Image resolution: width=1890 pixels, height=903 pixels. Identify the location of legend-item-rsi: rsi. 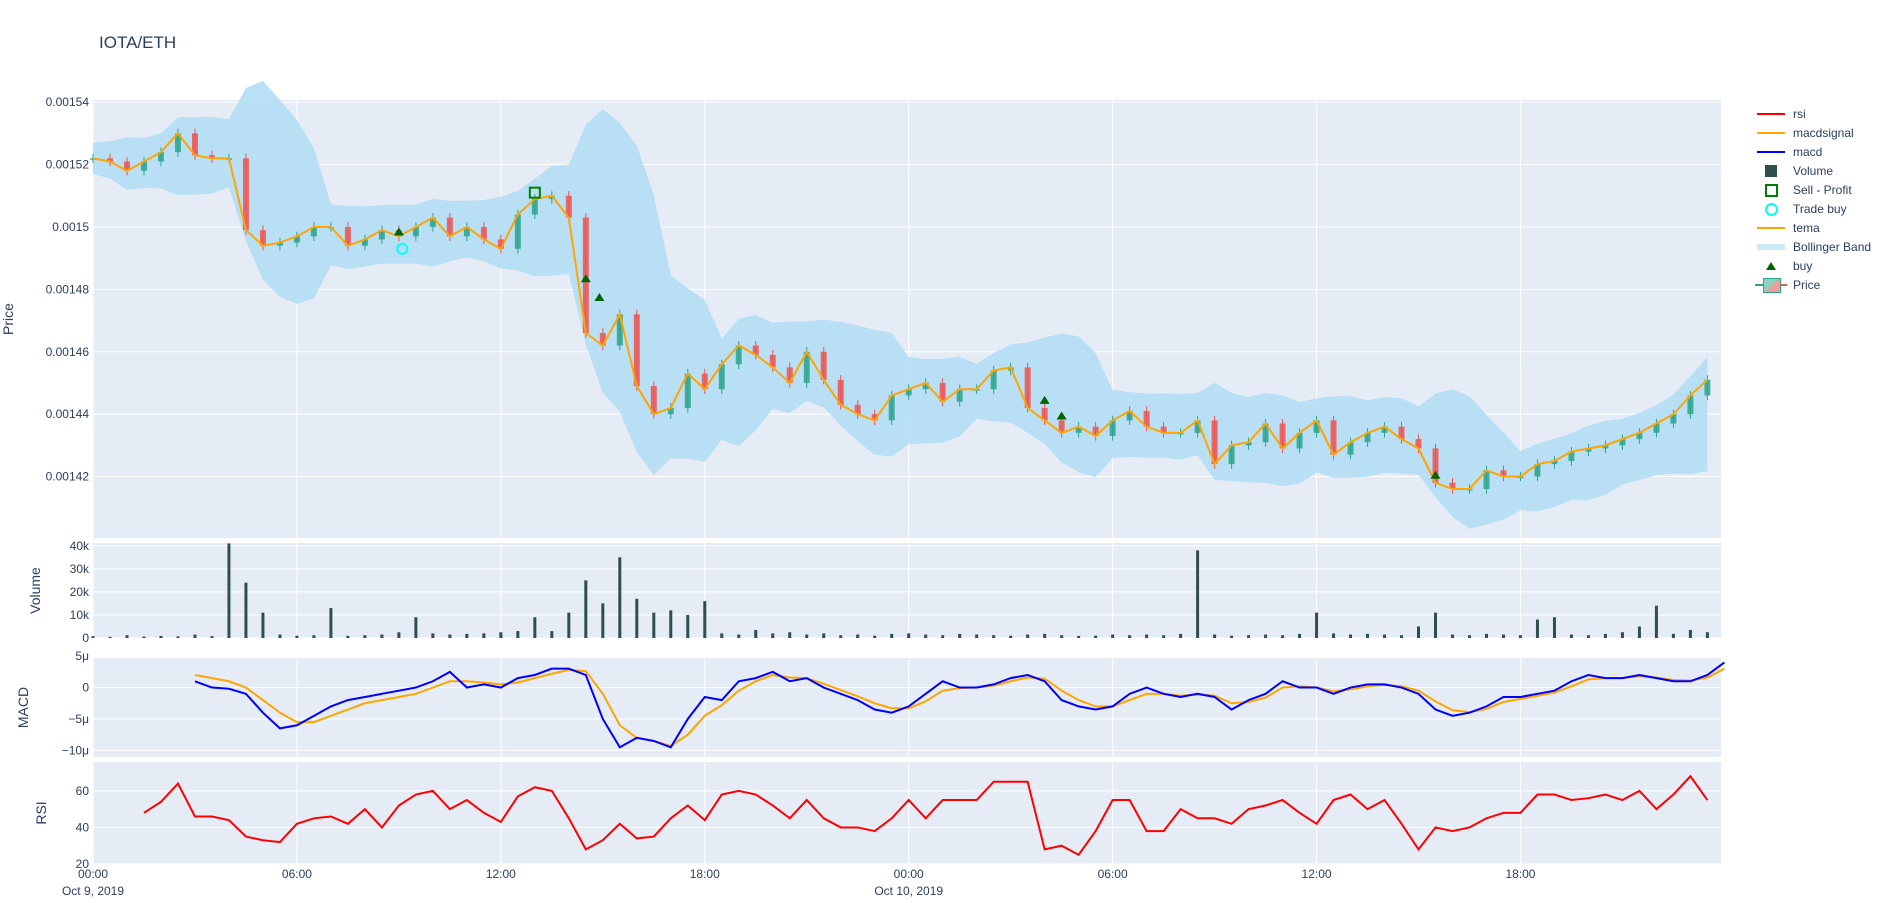
(1813, 113).